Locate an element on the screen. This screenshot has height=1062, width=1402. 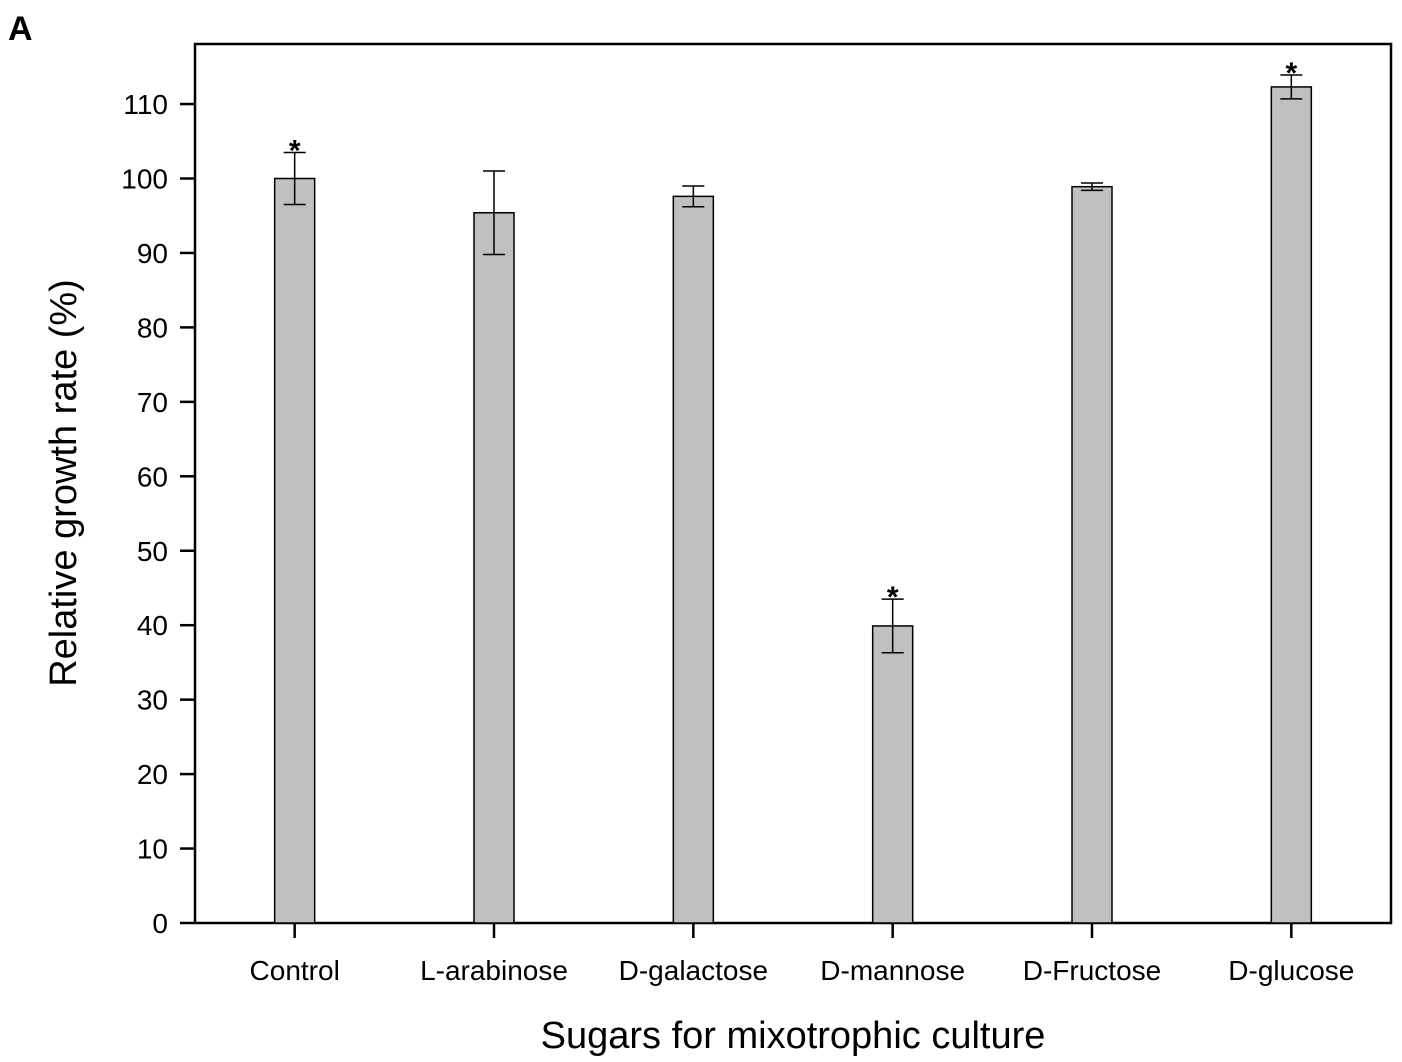
y-tick-label: 40 is located at coordinates (152, 625).